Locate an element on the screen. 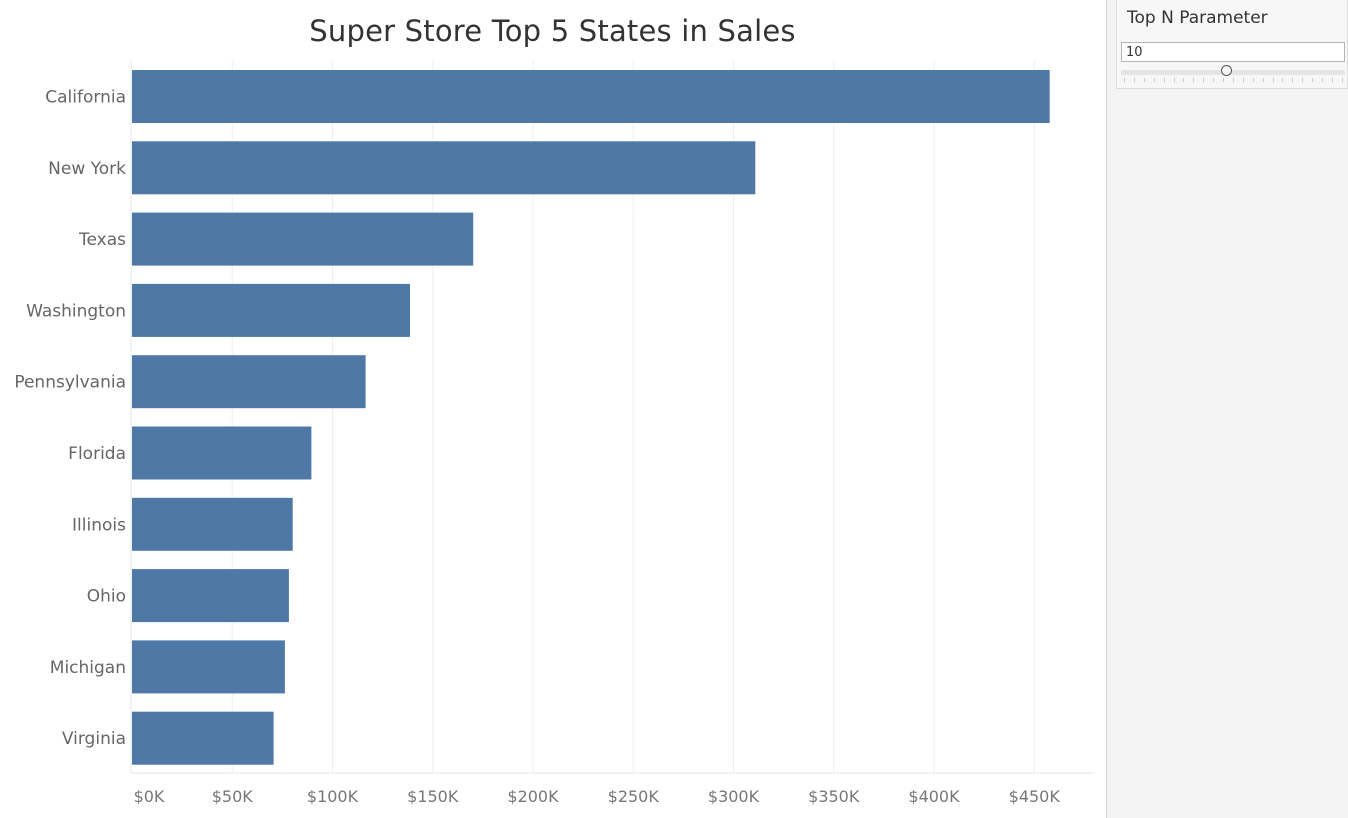  bar-ohio is located at coordinates (210, 596).